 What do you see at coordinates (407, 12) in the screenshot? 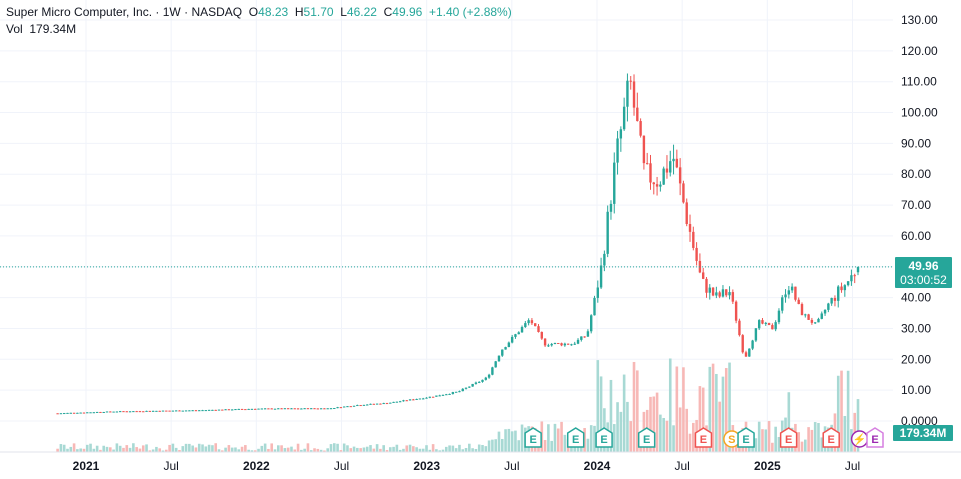
I see `close-value: 49.96` at bounding box center [407, 12].